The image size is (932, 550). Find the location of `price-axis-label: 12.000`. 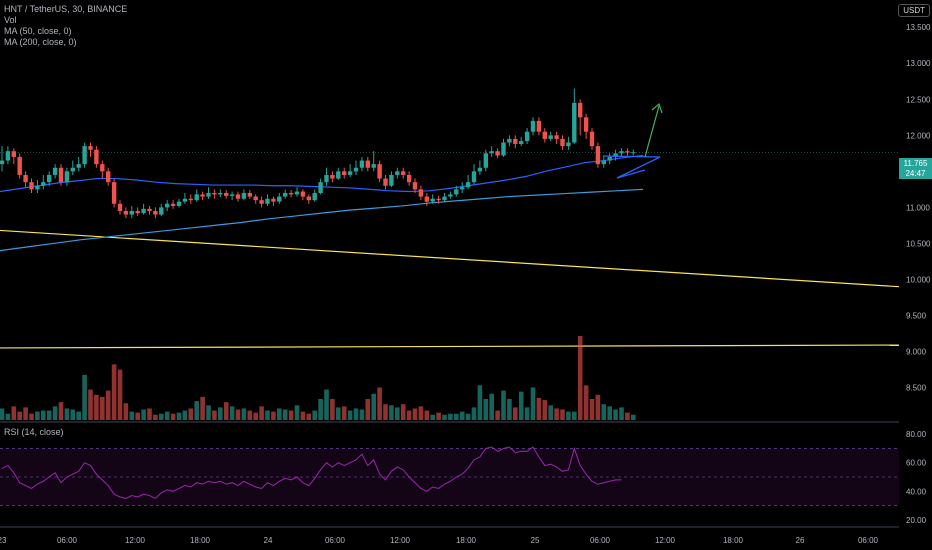

price-axis-label: 12.000 is located at coordinates (918, 135).